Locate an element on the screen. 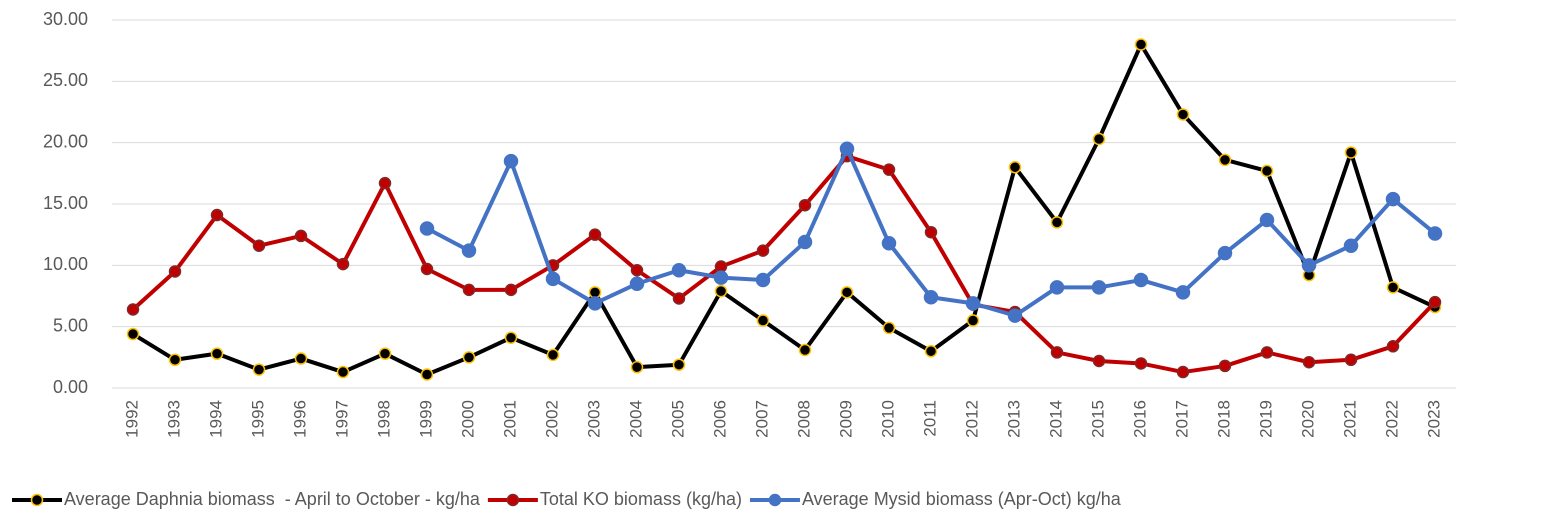 This screenshot has height=519, width=1542. x-tick-label: 2011 is located at coordinates (929, 418).